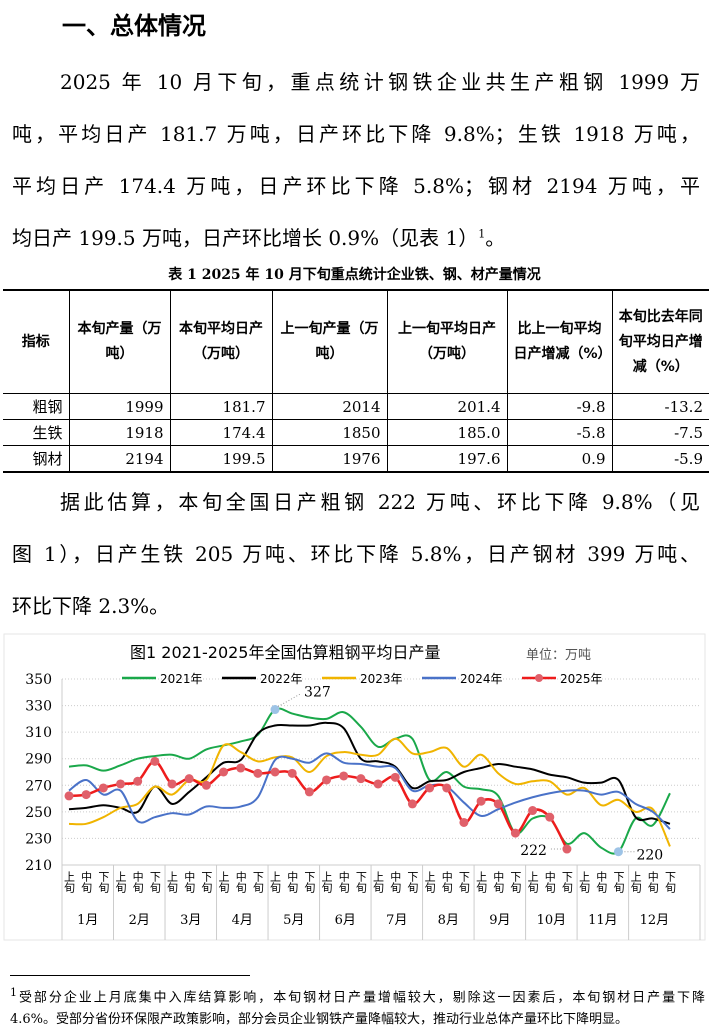 This screenshot has height=1033, width=709. I want to click on legend-marker, so click(539, 678).